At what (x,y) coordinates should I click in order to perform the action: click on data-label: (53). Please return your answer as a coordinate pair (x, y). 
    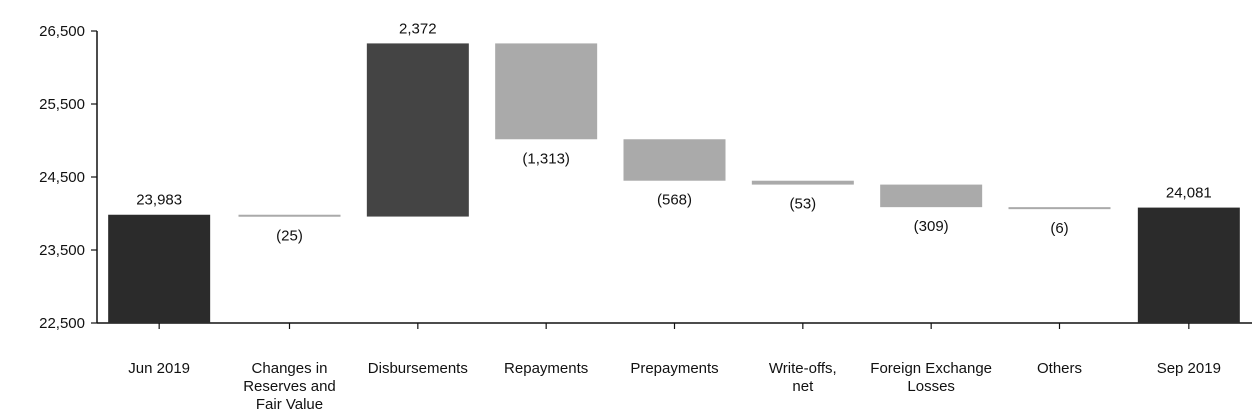
    Looking at the image, I should click on (802, 204).